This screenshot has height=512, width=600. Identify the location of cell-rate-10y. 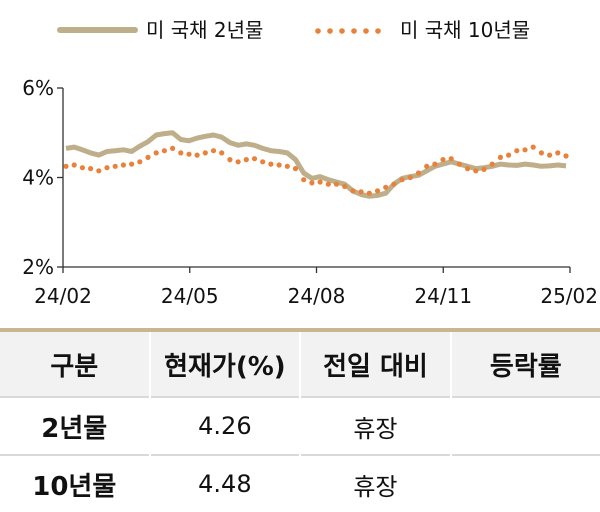
(524, 483).